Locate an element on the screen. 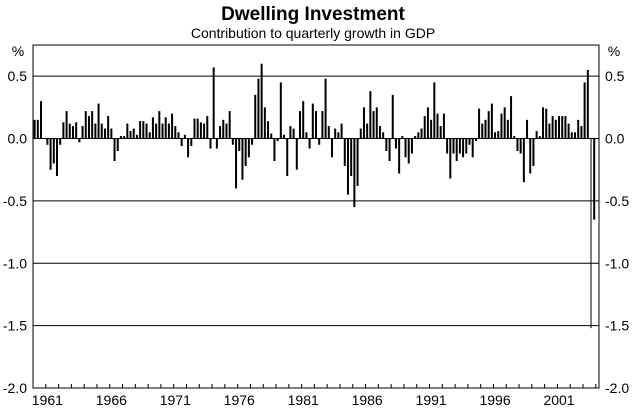 Image resolution: width=633 pixels, height=418 pixels. chart-title: Dwelling Investment is located at coordinates (313, 14).